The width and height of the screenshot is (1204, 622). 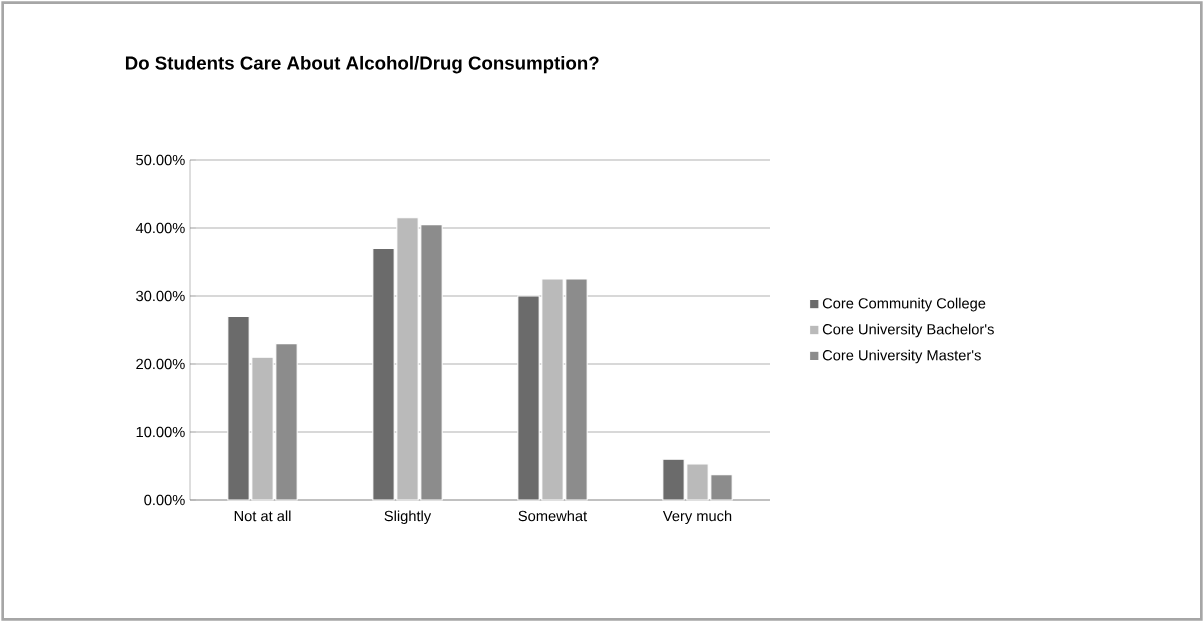 What do you see at coordinates (908, 330) in the screenshot?
I see `legend-label: Core University Bachelor's` at bounding box center [908, 330].